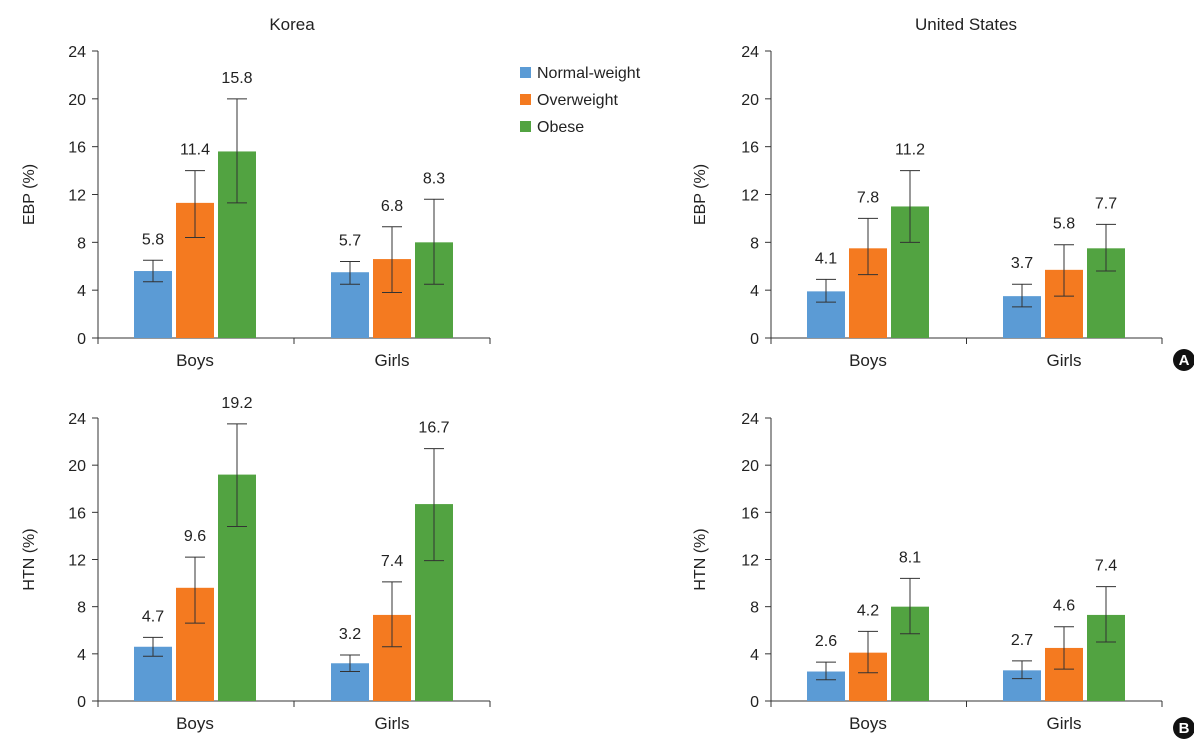  I want to click on legend-label-obese: Obese, so click(560, 127).